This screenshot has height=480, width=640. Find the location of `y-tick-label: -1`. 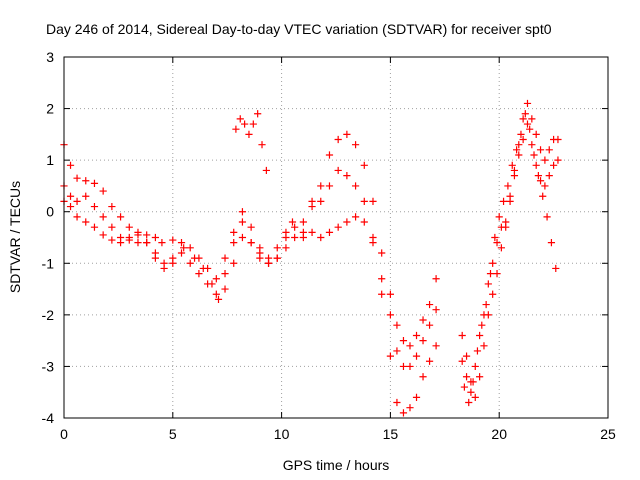

y-tick-label: -1 is located at coordinates (48, 263).